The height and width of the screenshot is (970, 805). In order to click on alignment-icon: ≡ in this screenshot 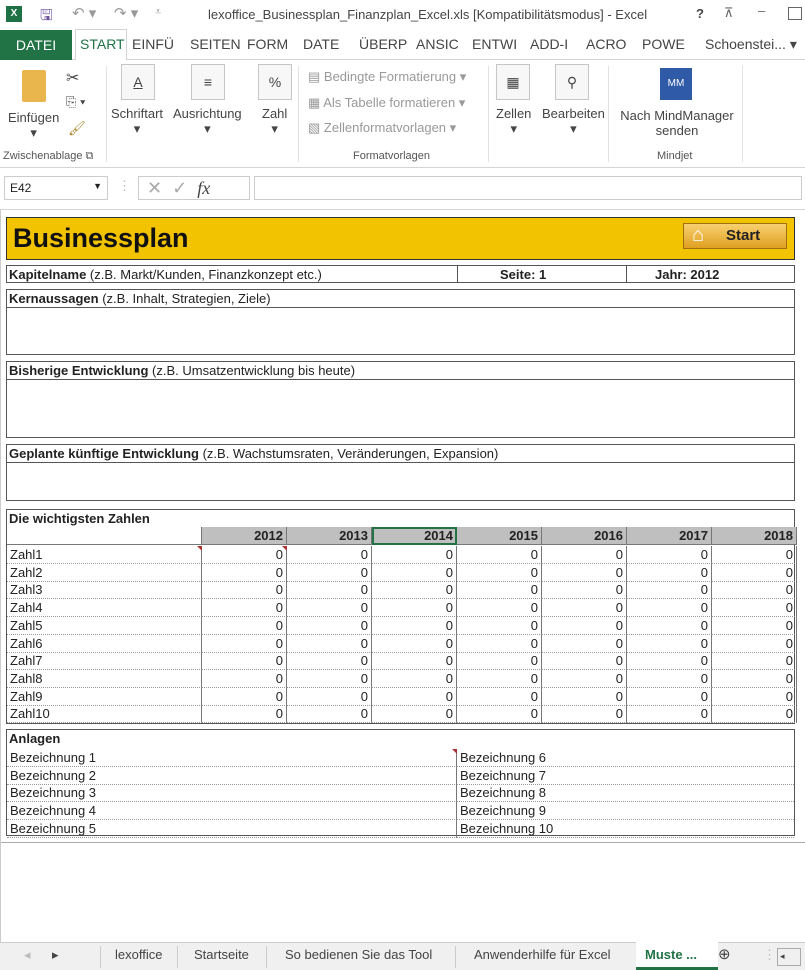, I will do `click(208, 82)`.